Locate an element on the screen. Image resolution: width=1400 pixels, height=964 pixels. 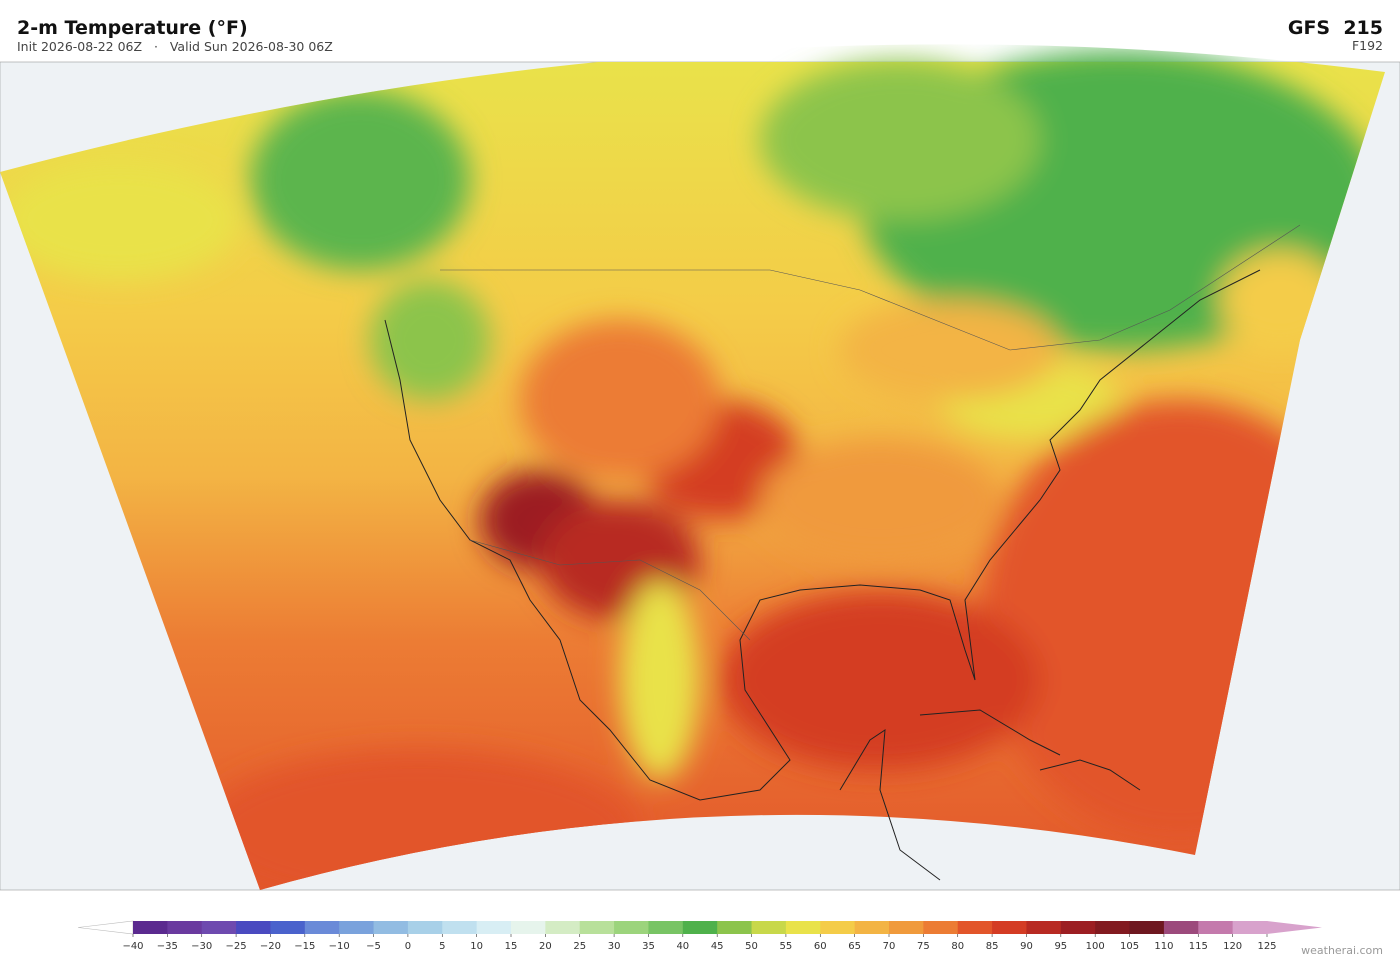
colorbar-tick-label: −10 is located at coordinates (339, 946).